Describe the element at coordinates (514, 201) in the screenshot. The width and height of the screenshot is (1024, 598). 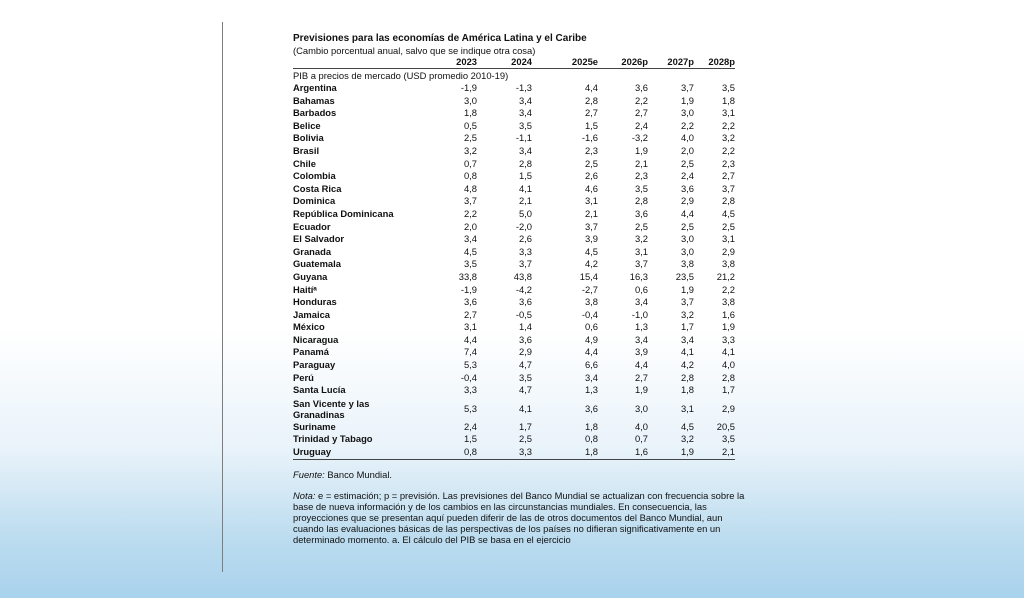
I see `table-row: Dominica 3,7 2,1 3,1 2,8 2,9 2,8` at that location.